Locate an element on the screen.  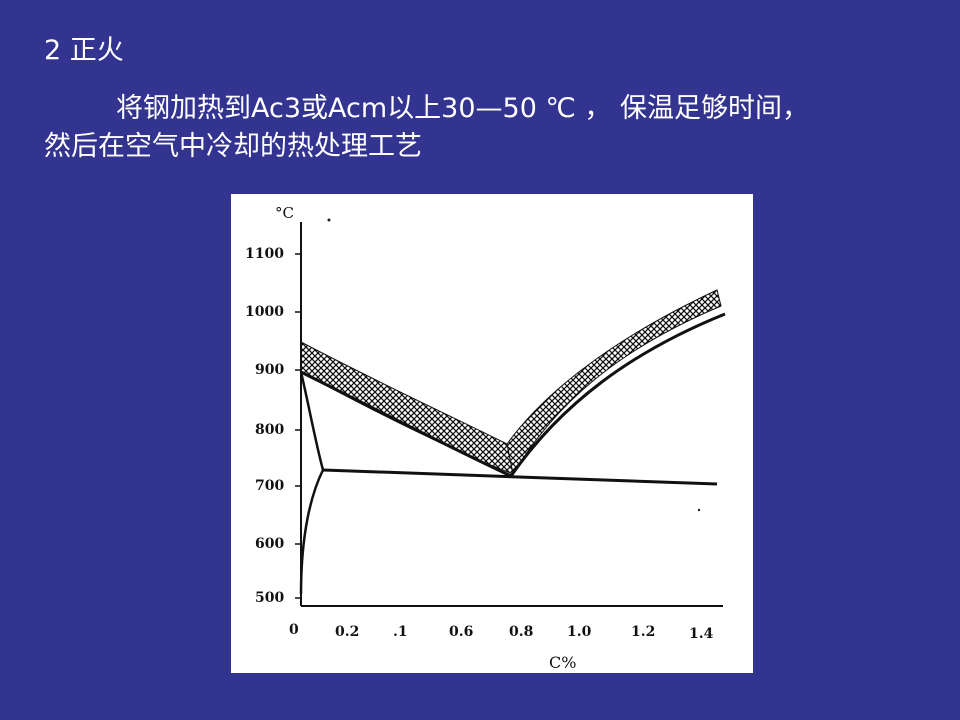
y-tick-600: 600 is located at coordinates (269, 544).